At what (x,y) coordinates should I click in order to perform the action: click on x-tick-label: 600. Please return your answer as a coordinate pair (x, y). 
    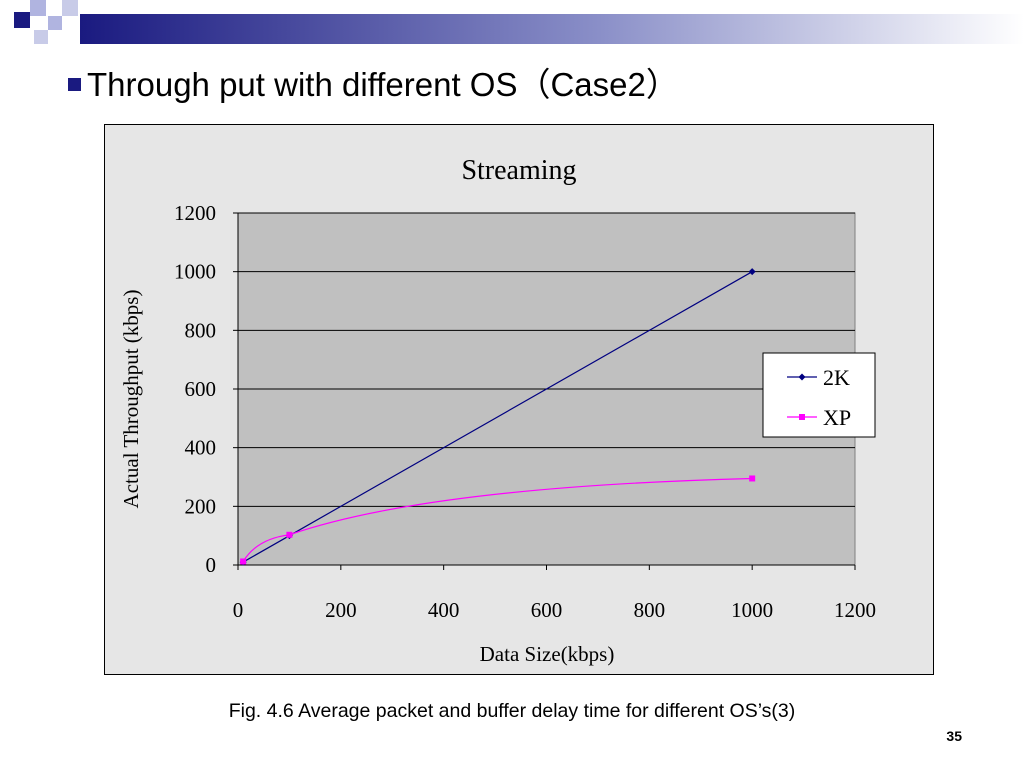
    Looking at the image, I should click on (547, 610).